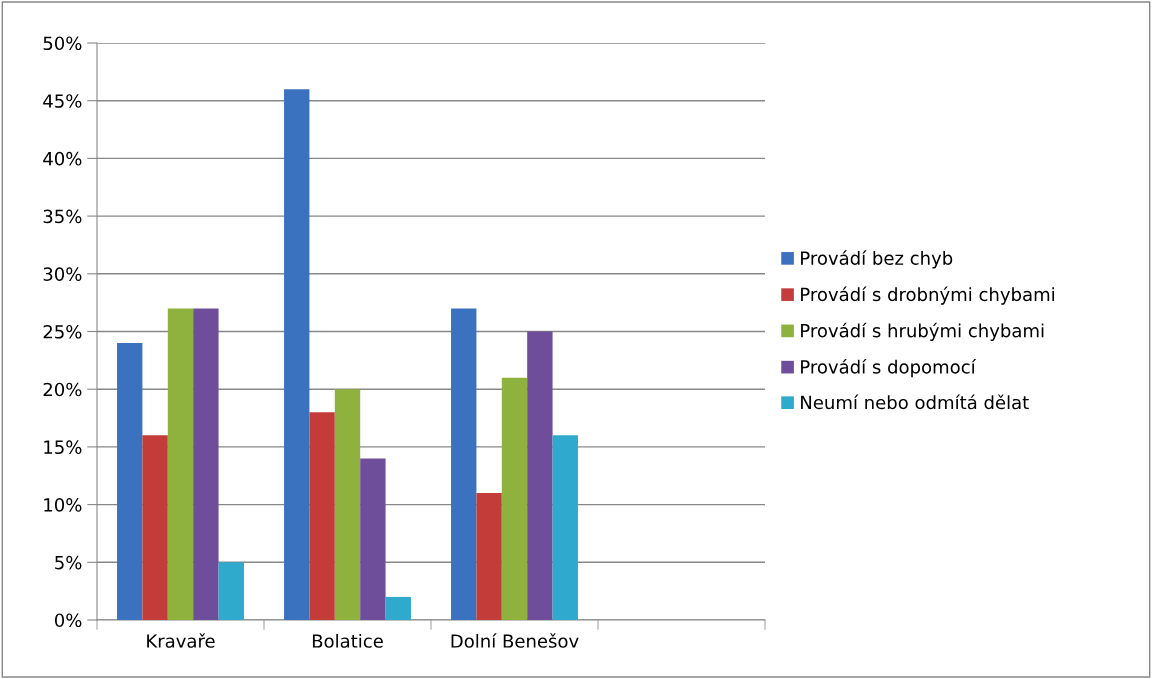 The image size is (1152, 679). Describe the element at coordinates (62, 101) in the screenshot. I see `y-tick-label: 45%` at that location.